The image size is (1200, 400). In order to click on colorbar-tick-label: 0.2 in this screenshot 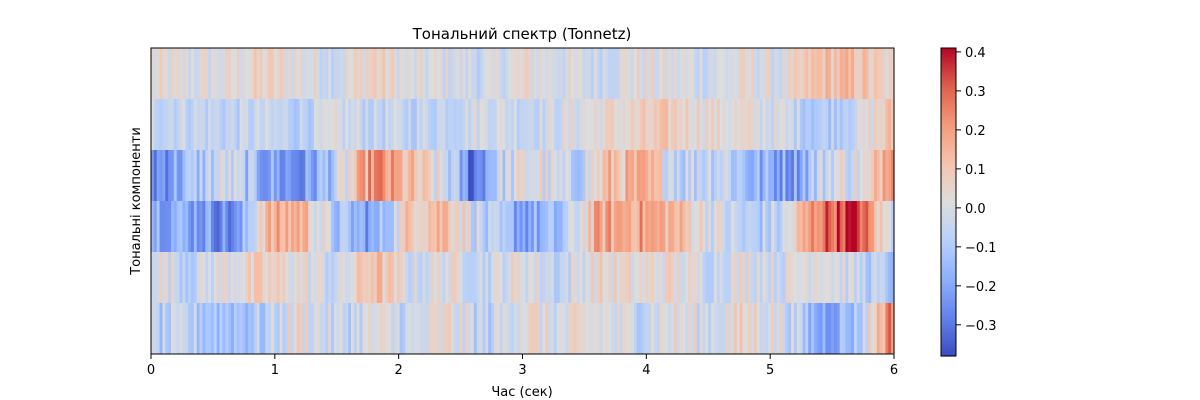, I will do `click(975, 131)`.